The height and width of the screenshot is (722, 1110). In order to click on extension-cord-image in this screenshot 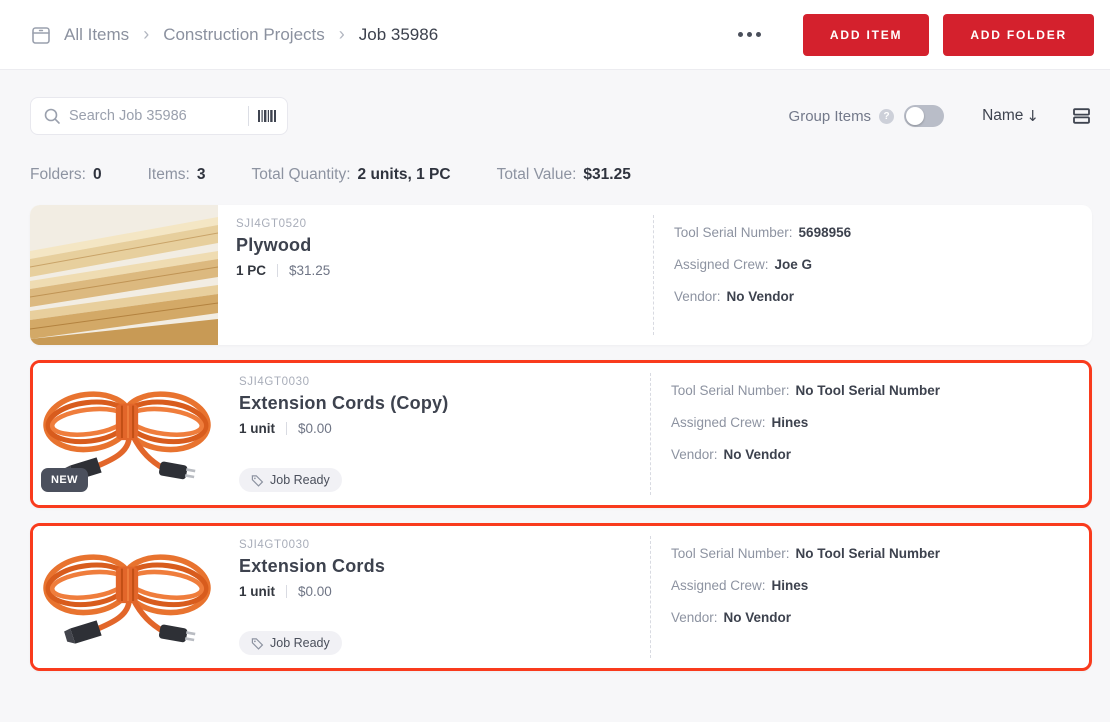, I will do `click(127, 597)`.